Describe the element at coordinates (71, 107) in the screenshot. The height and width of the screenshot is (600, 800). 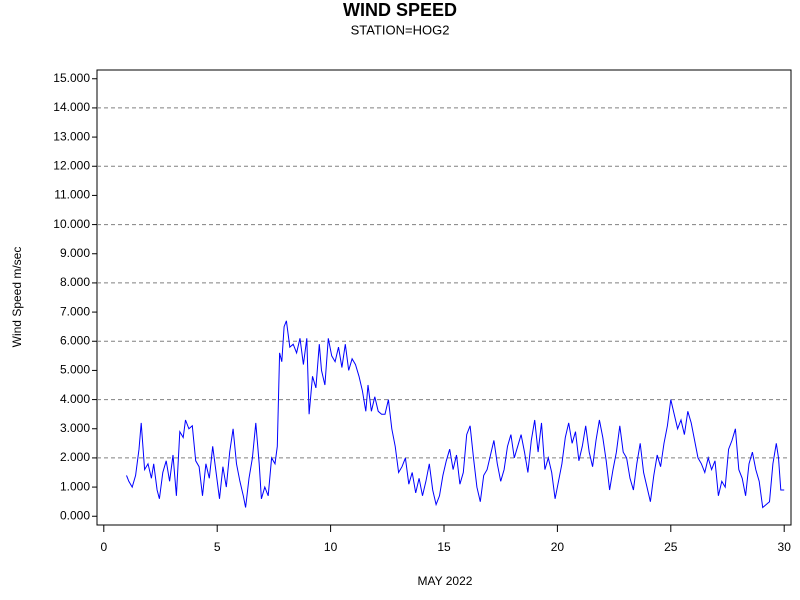
I see `y-tick-label: 14.000` at that location.